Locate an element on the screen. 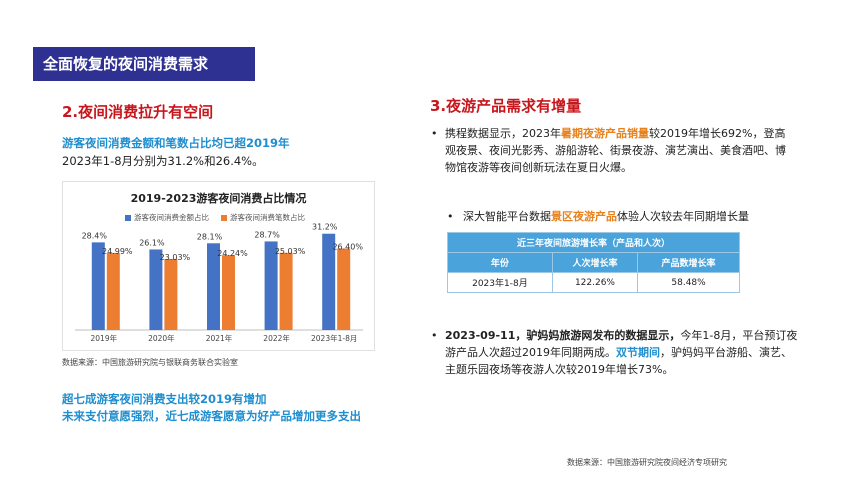  legend-item-count: 游客夜间消费笔数占比 is located at coordinates (263, 217).